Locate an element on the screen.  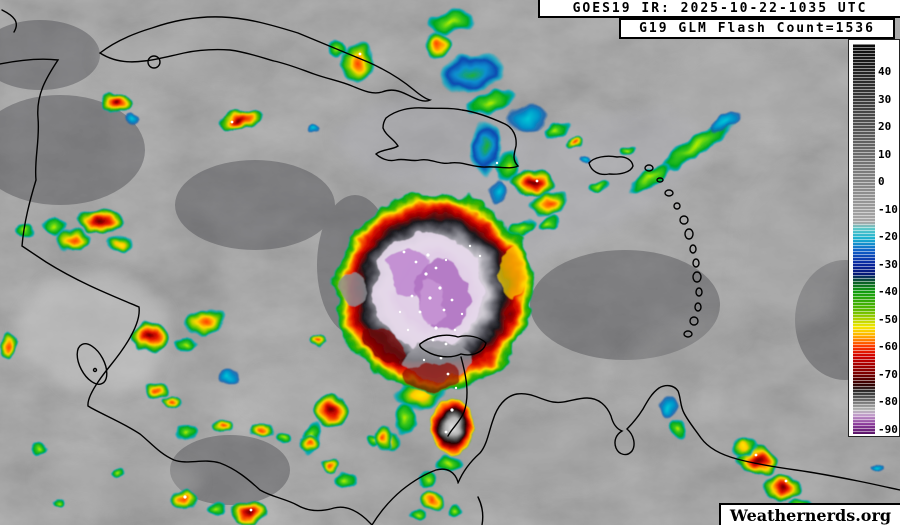
flash-count-box: G19 GLM Flash Count=1536 is located at coordinates (757, 28).